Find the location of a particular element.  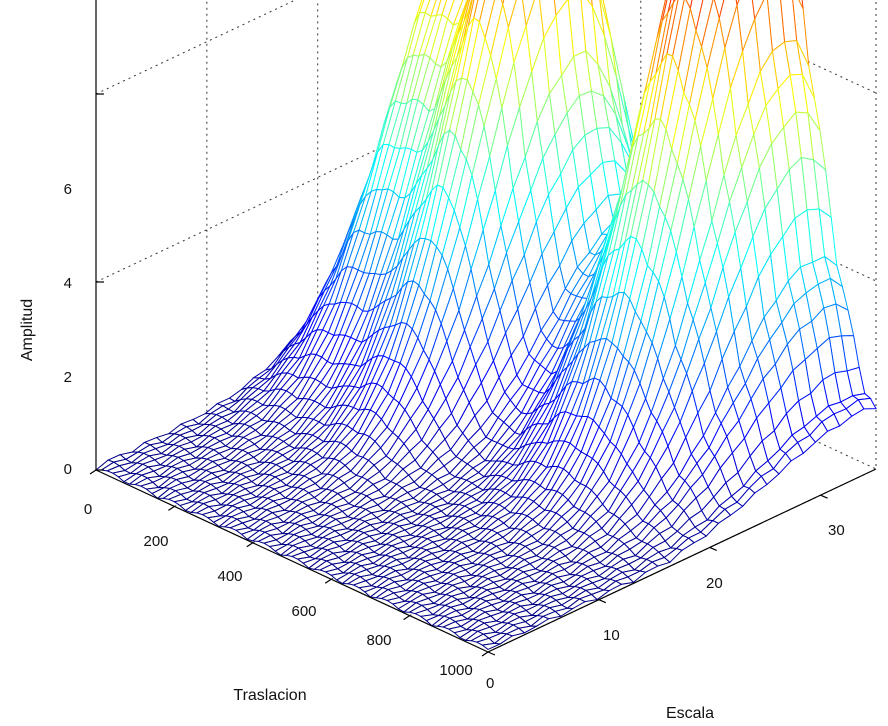

z-tick-label: 2 is located at coordinates (68, 377).